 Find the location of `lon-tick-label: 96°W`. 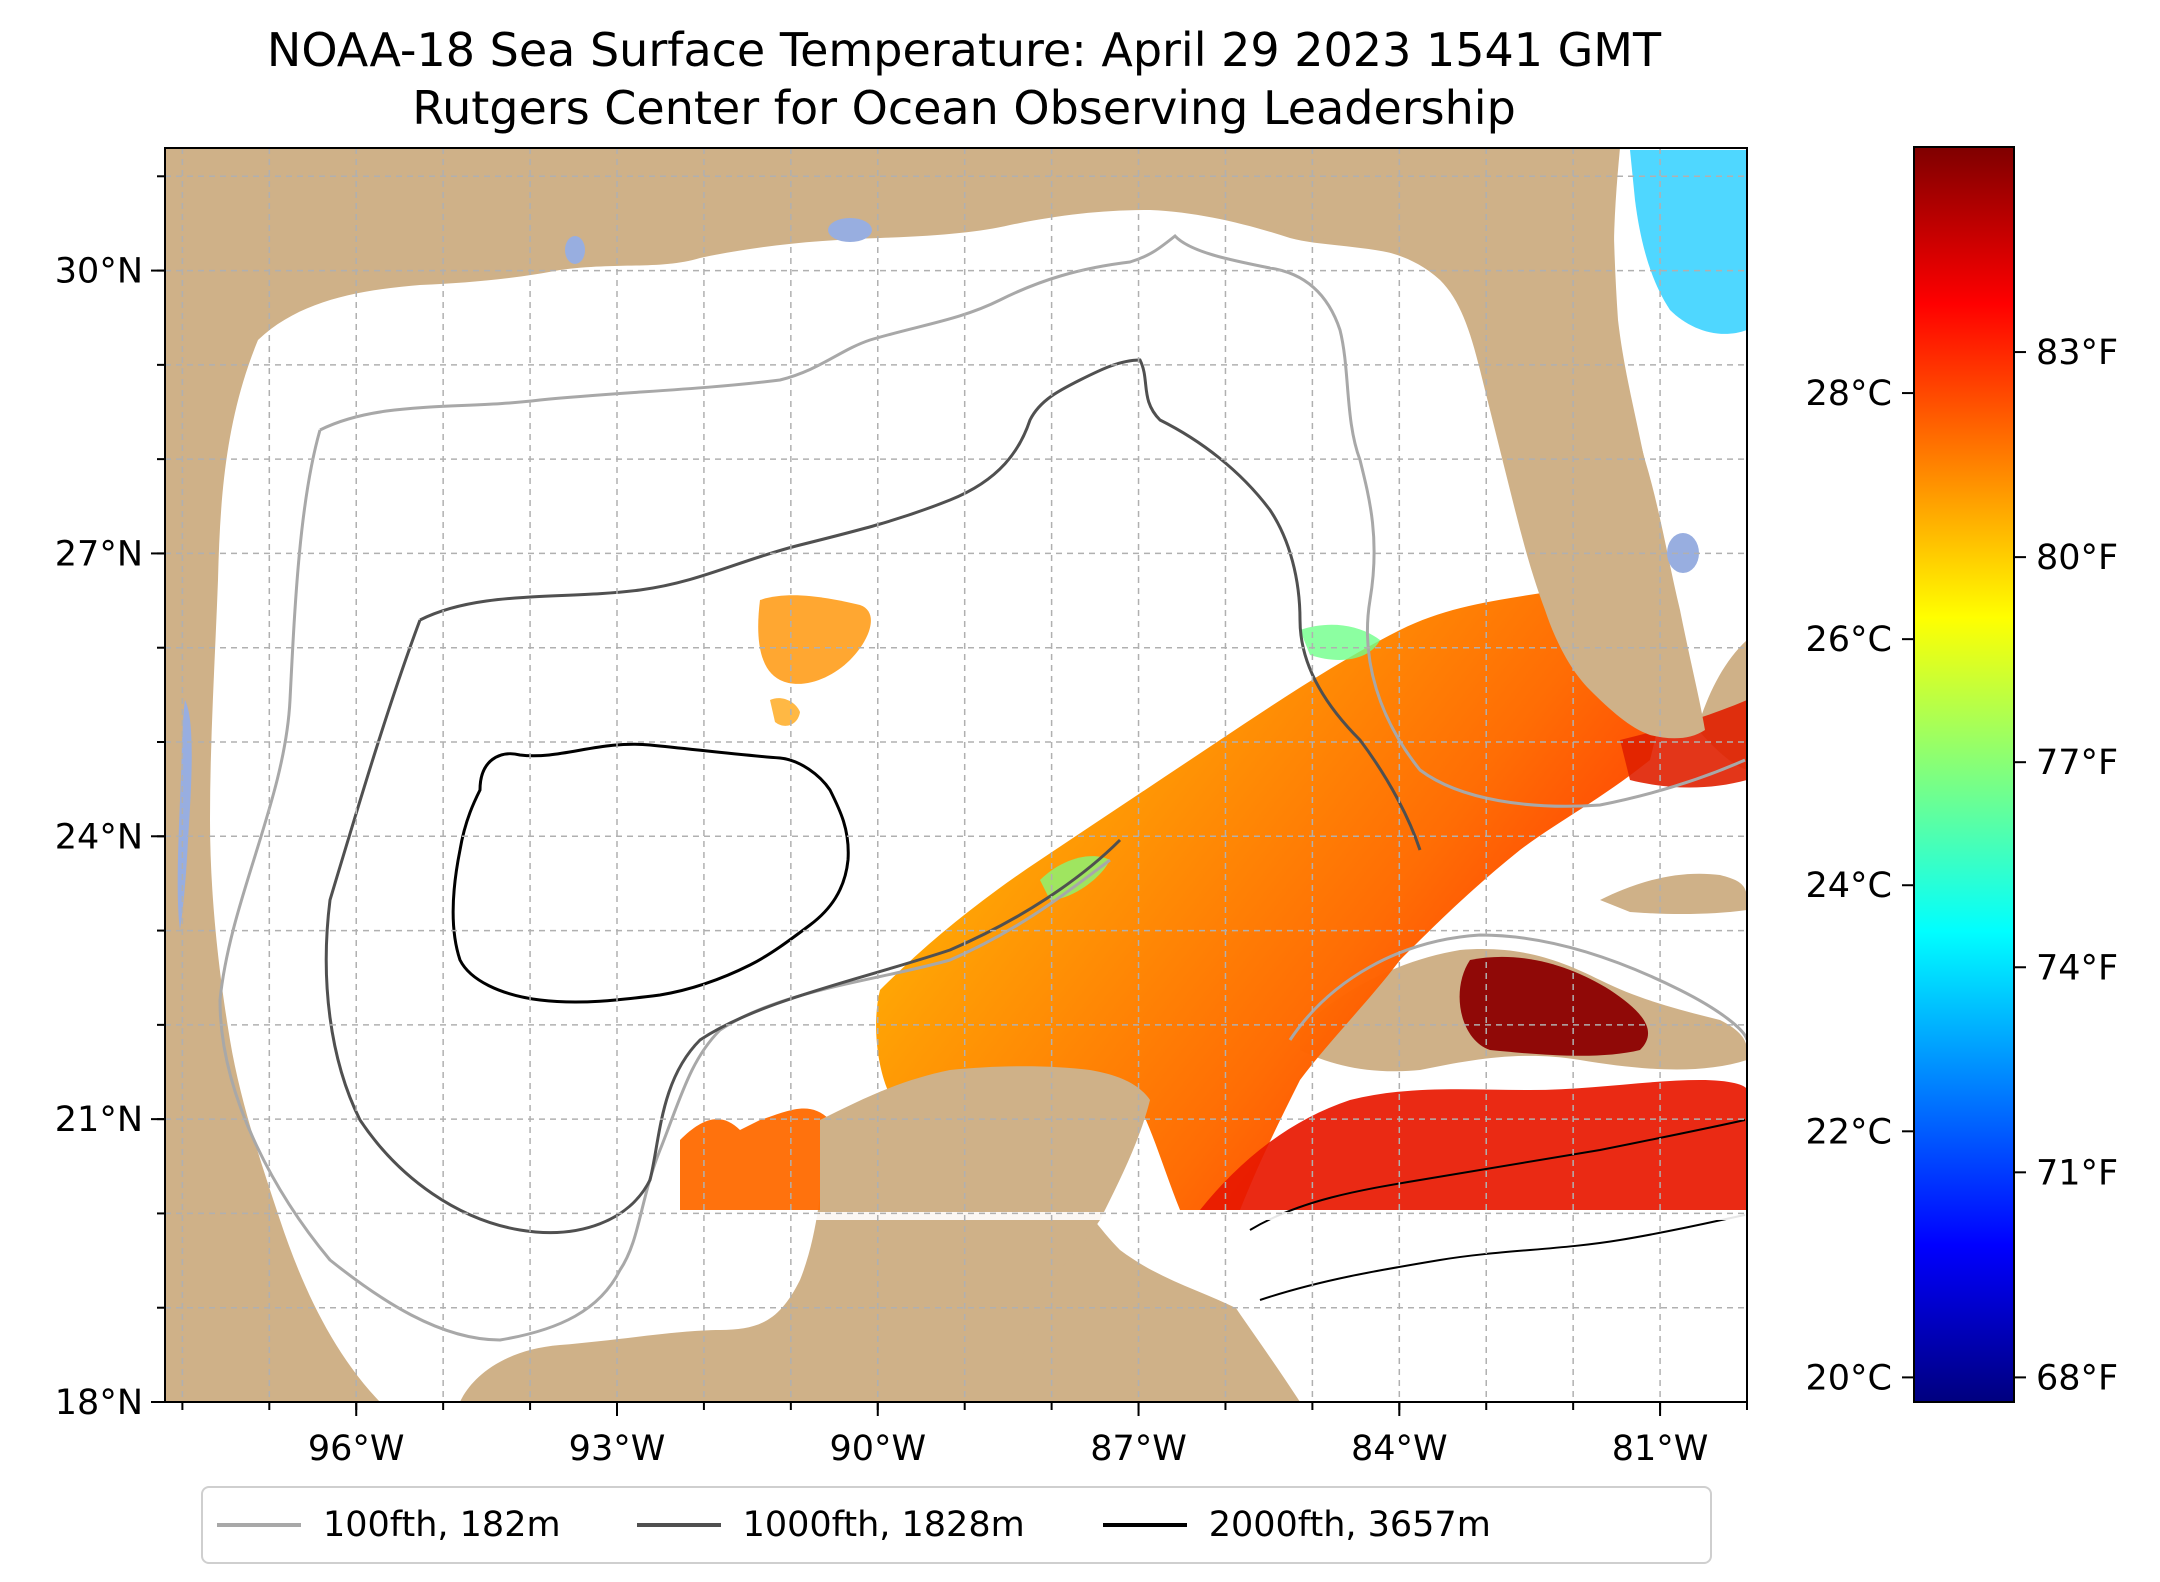

lon-tick-label: 96°W is located at coordinates (356, 1449).